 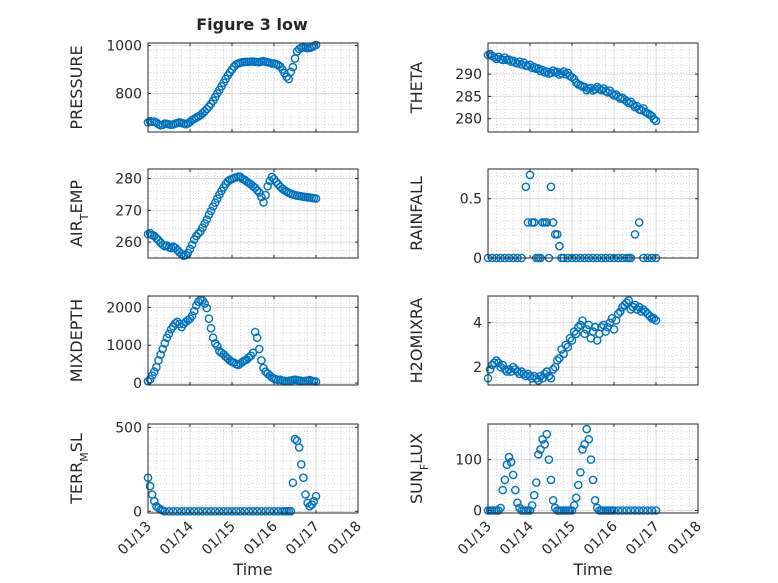 I want to click on y-tick-label: 4, so click(x=477, y=324).